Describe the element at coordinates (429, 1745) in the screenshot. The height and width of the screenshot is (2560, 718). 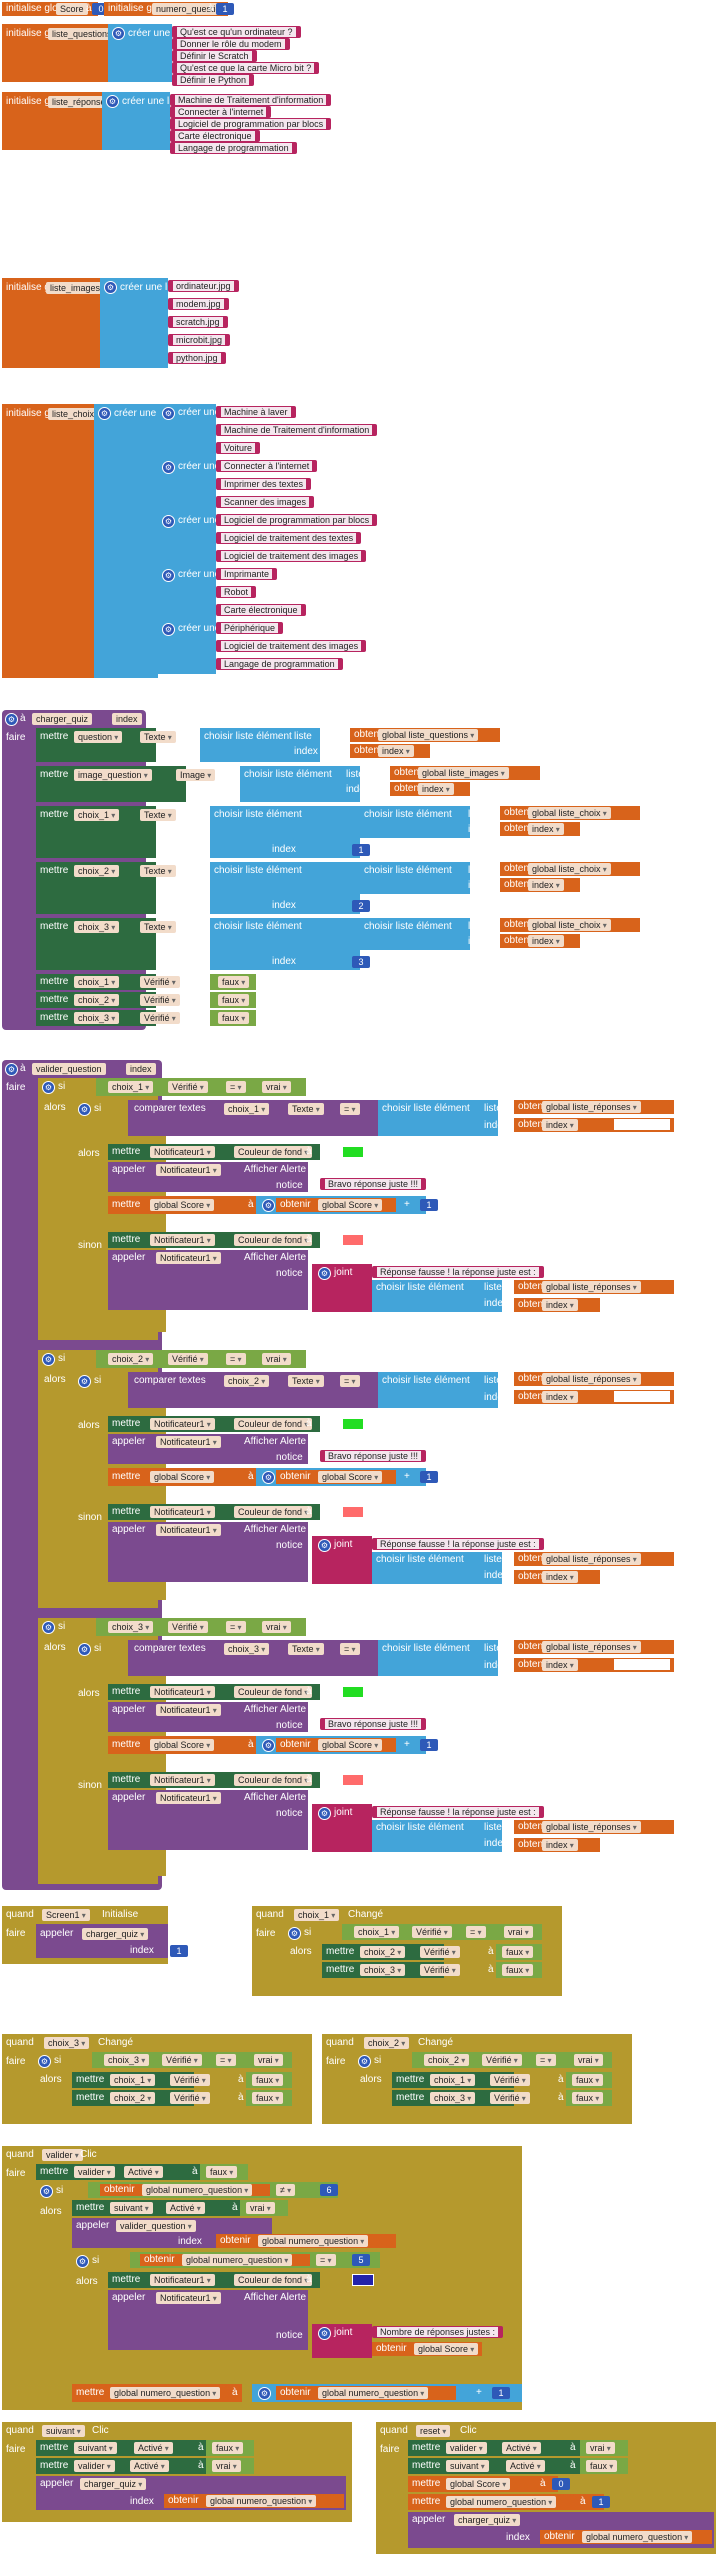
I see `one-number: 1` at that location.